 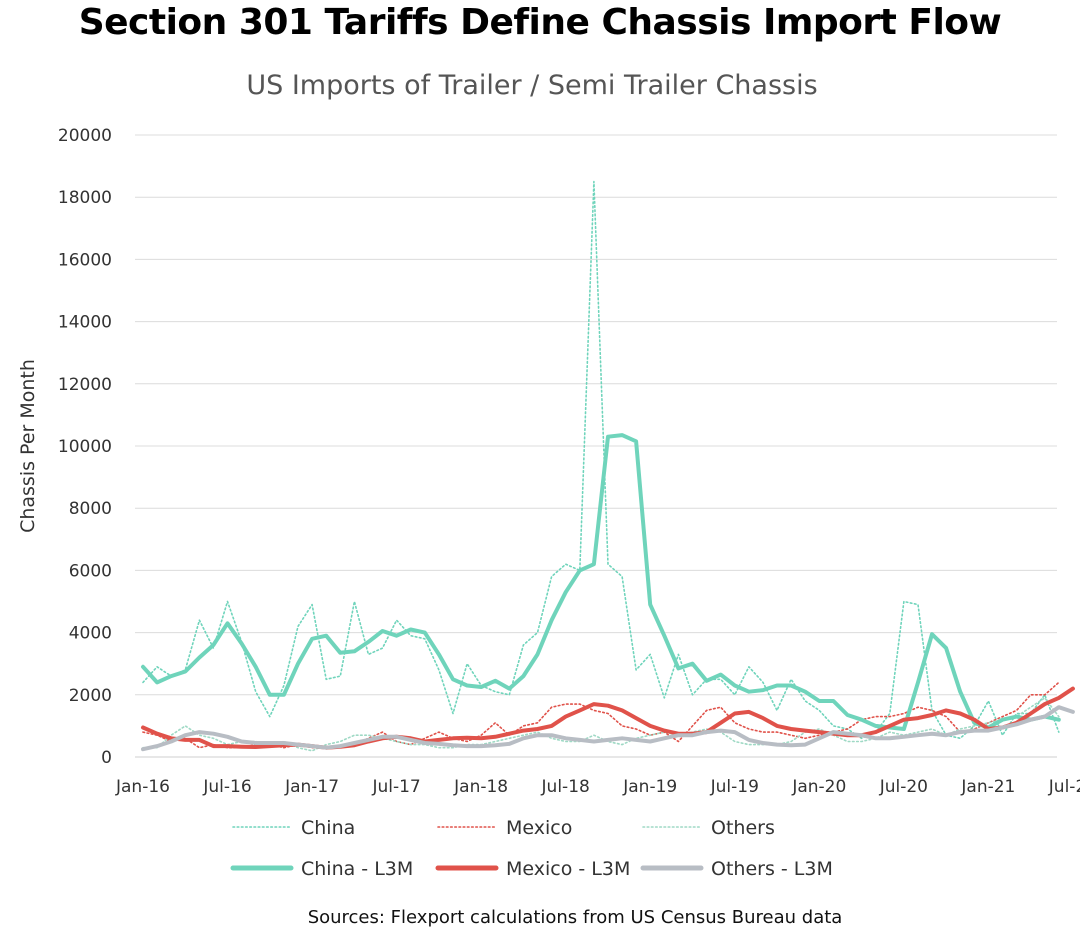 What do you see at coordinates (395, 787) in the screenshot?
I see `x-tick-label: Jul-17` at bounding box center [395, 787].